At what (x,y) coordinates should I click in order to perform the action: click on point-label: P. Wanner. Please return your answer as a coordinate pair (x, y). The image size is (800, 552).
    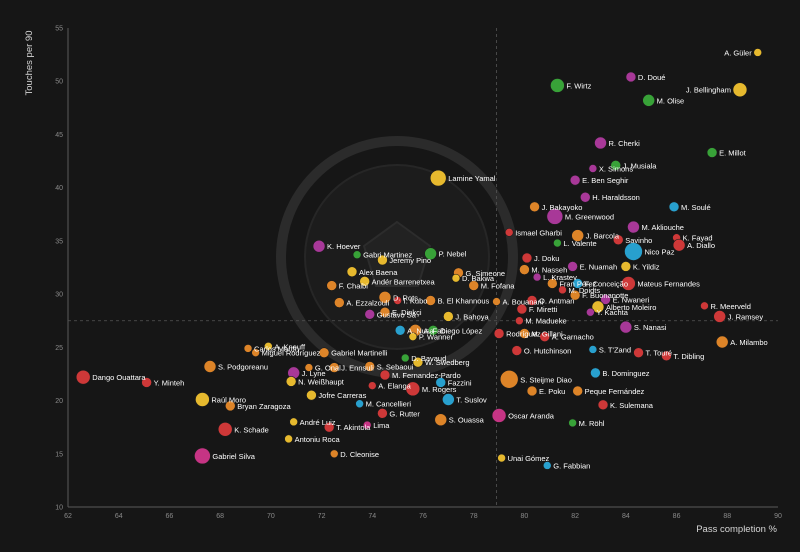
    Looking at the image, I should click on (436, 337).